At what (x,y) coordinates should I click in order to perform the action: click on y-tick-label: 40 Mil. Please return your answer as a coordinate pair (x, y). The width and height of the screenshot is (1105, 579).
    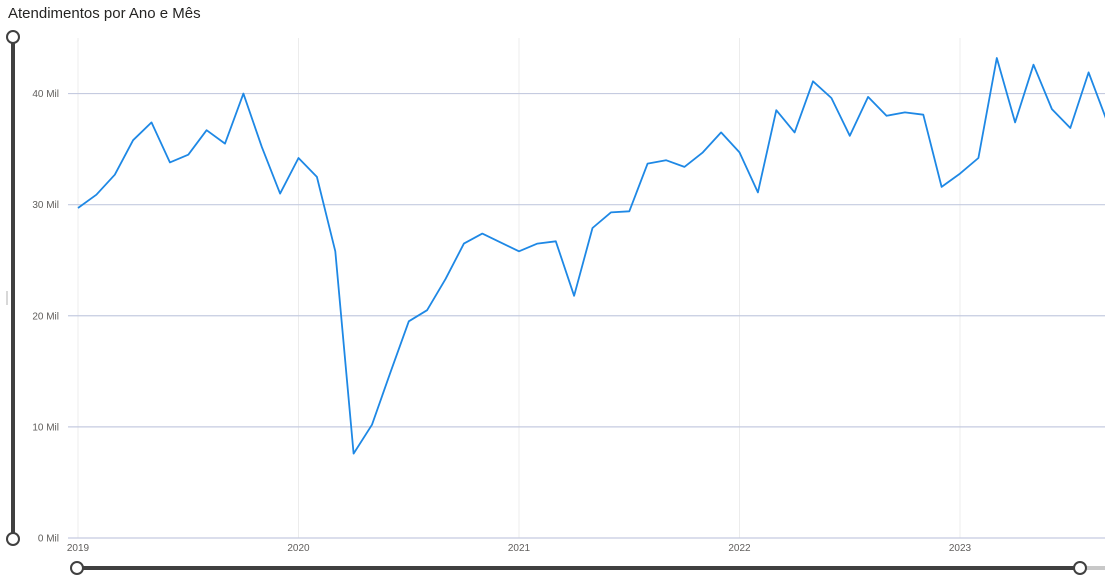
    Looking at the image, I should click on (45, 94).